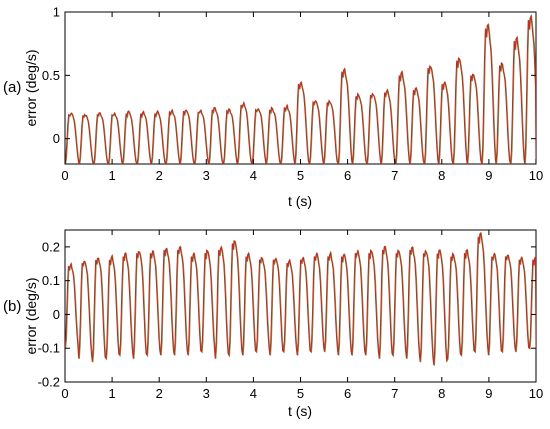 The image size is (550, 429). Describe the element at coordinates (49, 348) in the screenshot. I see `y-tick-label: -0.1` at that location.